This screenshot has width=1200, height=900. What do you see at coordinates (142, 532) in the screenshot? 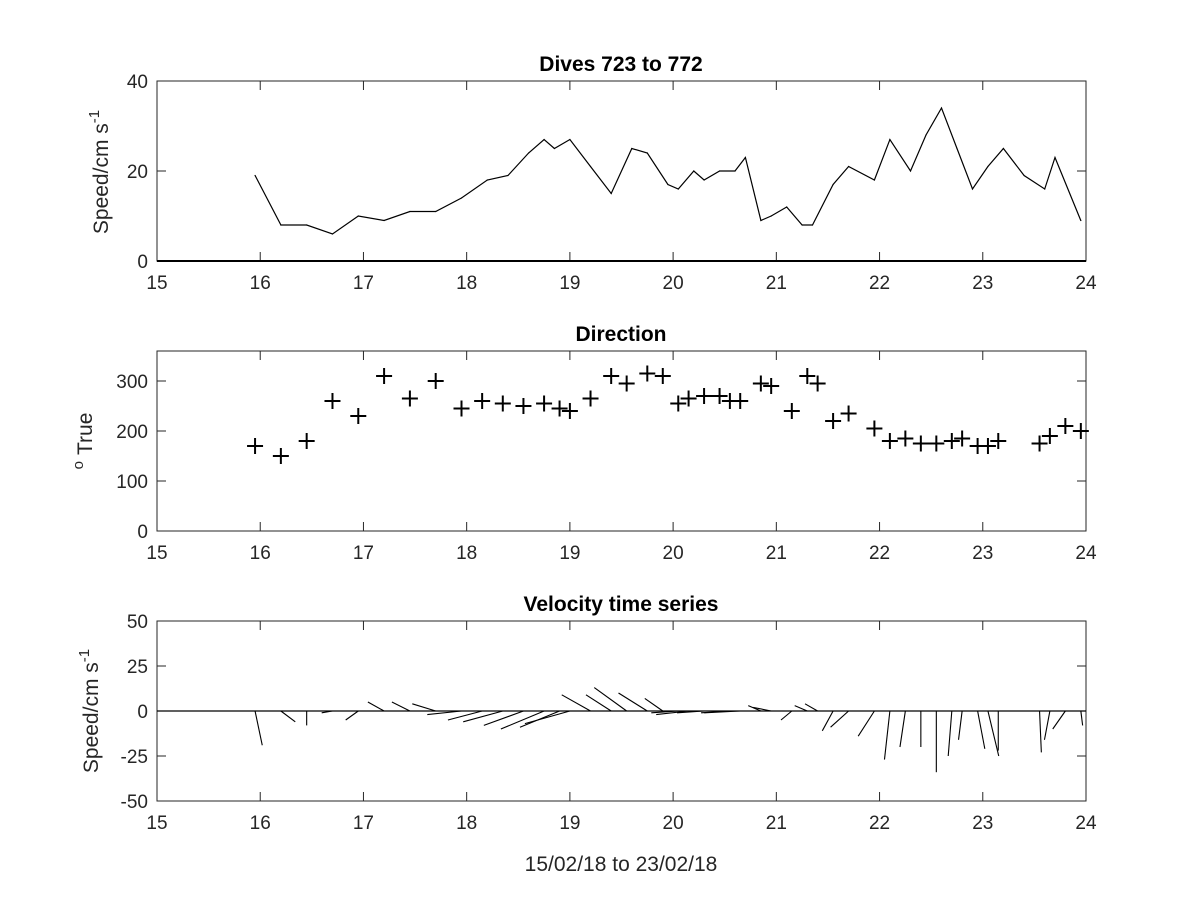
I see `direction-ytick-label: 0` at bounding box center [142, 532].